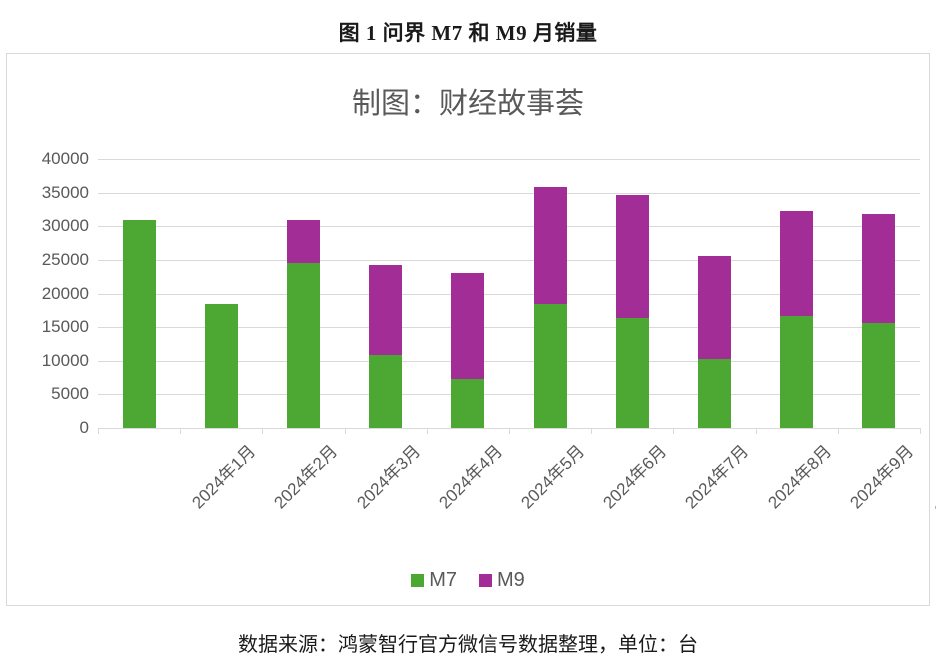 This screenshot has width=936, height=663. Describe the element at coordinates (470, 477) in the screenshot. I see `x-axis-category-label: 2024年4月` at that location.